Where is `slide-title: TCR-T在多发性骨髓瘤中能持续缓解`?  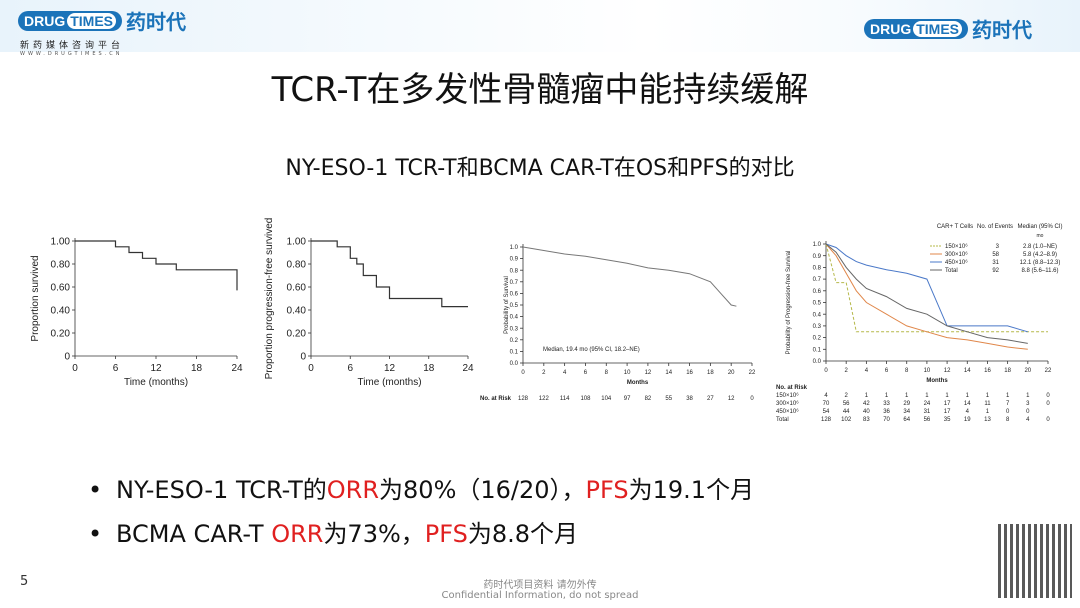 slide-title: TCR-T在多发性骨髓瘤中能持续缓解 is located at coordinates (540, 90).